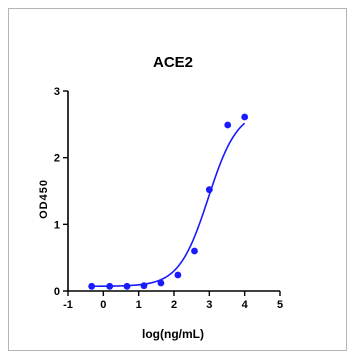 The image size is (355, 358). What do you see at coordinates (57, 159) in the screenshot?
I see `y-tick-label: 2` at bounding box center [57, 159].